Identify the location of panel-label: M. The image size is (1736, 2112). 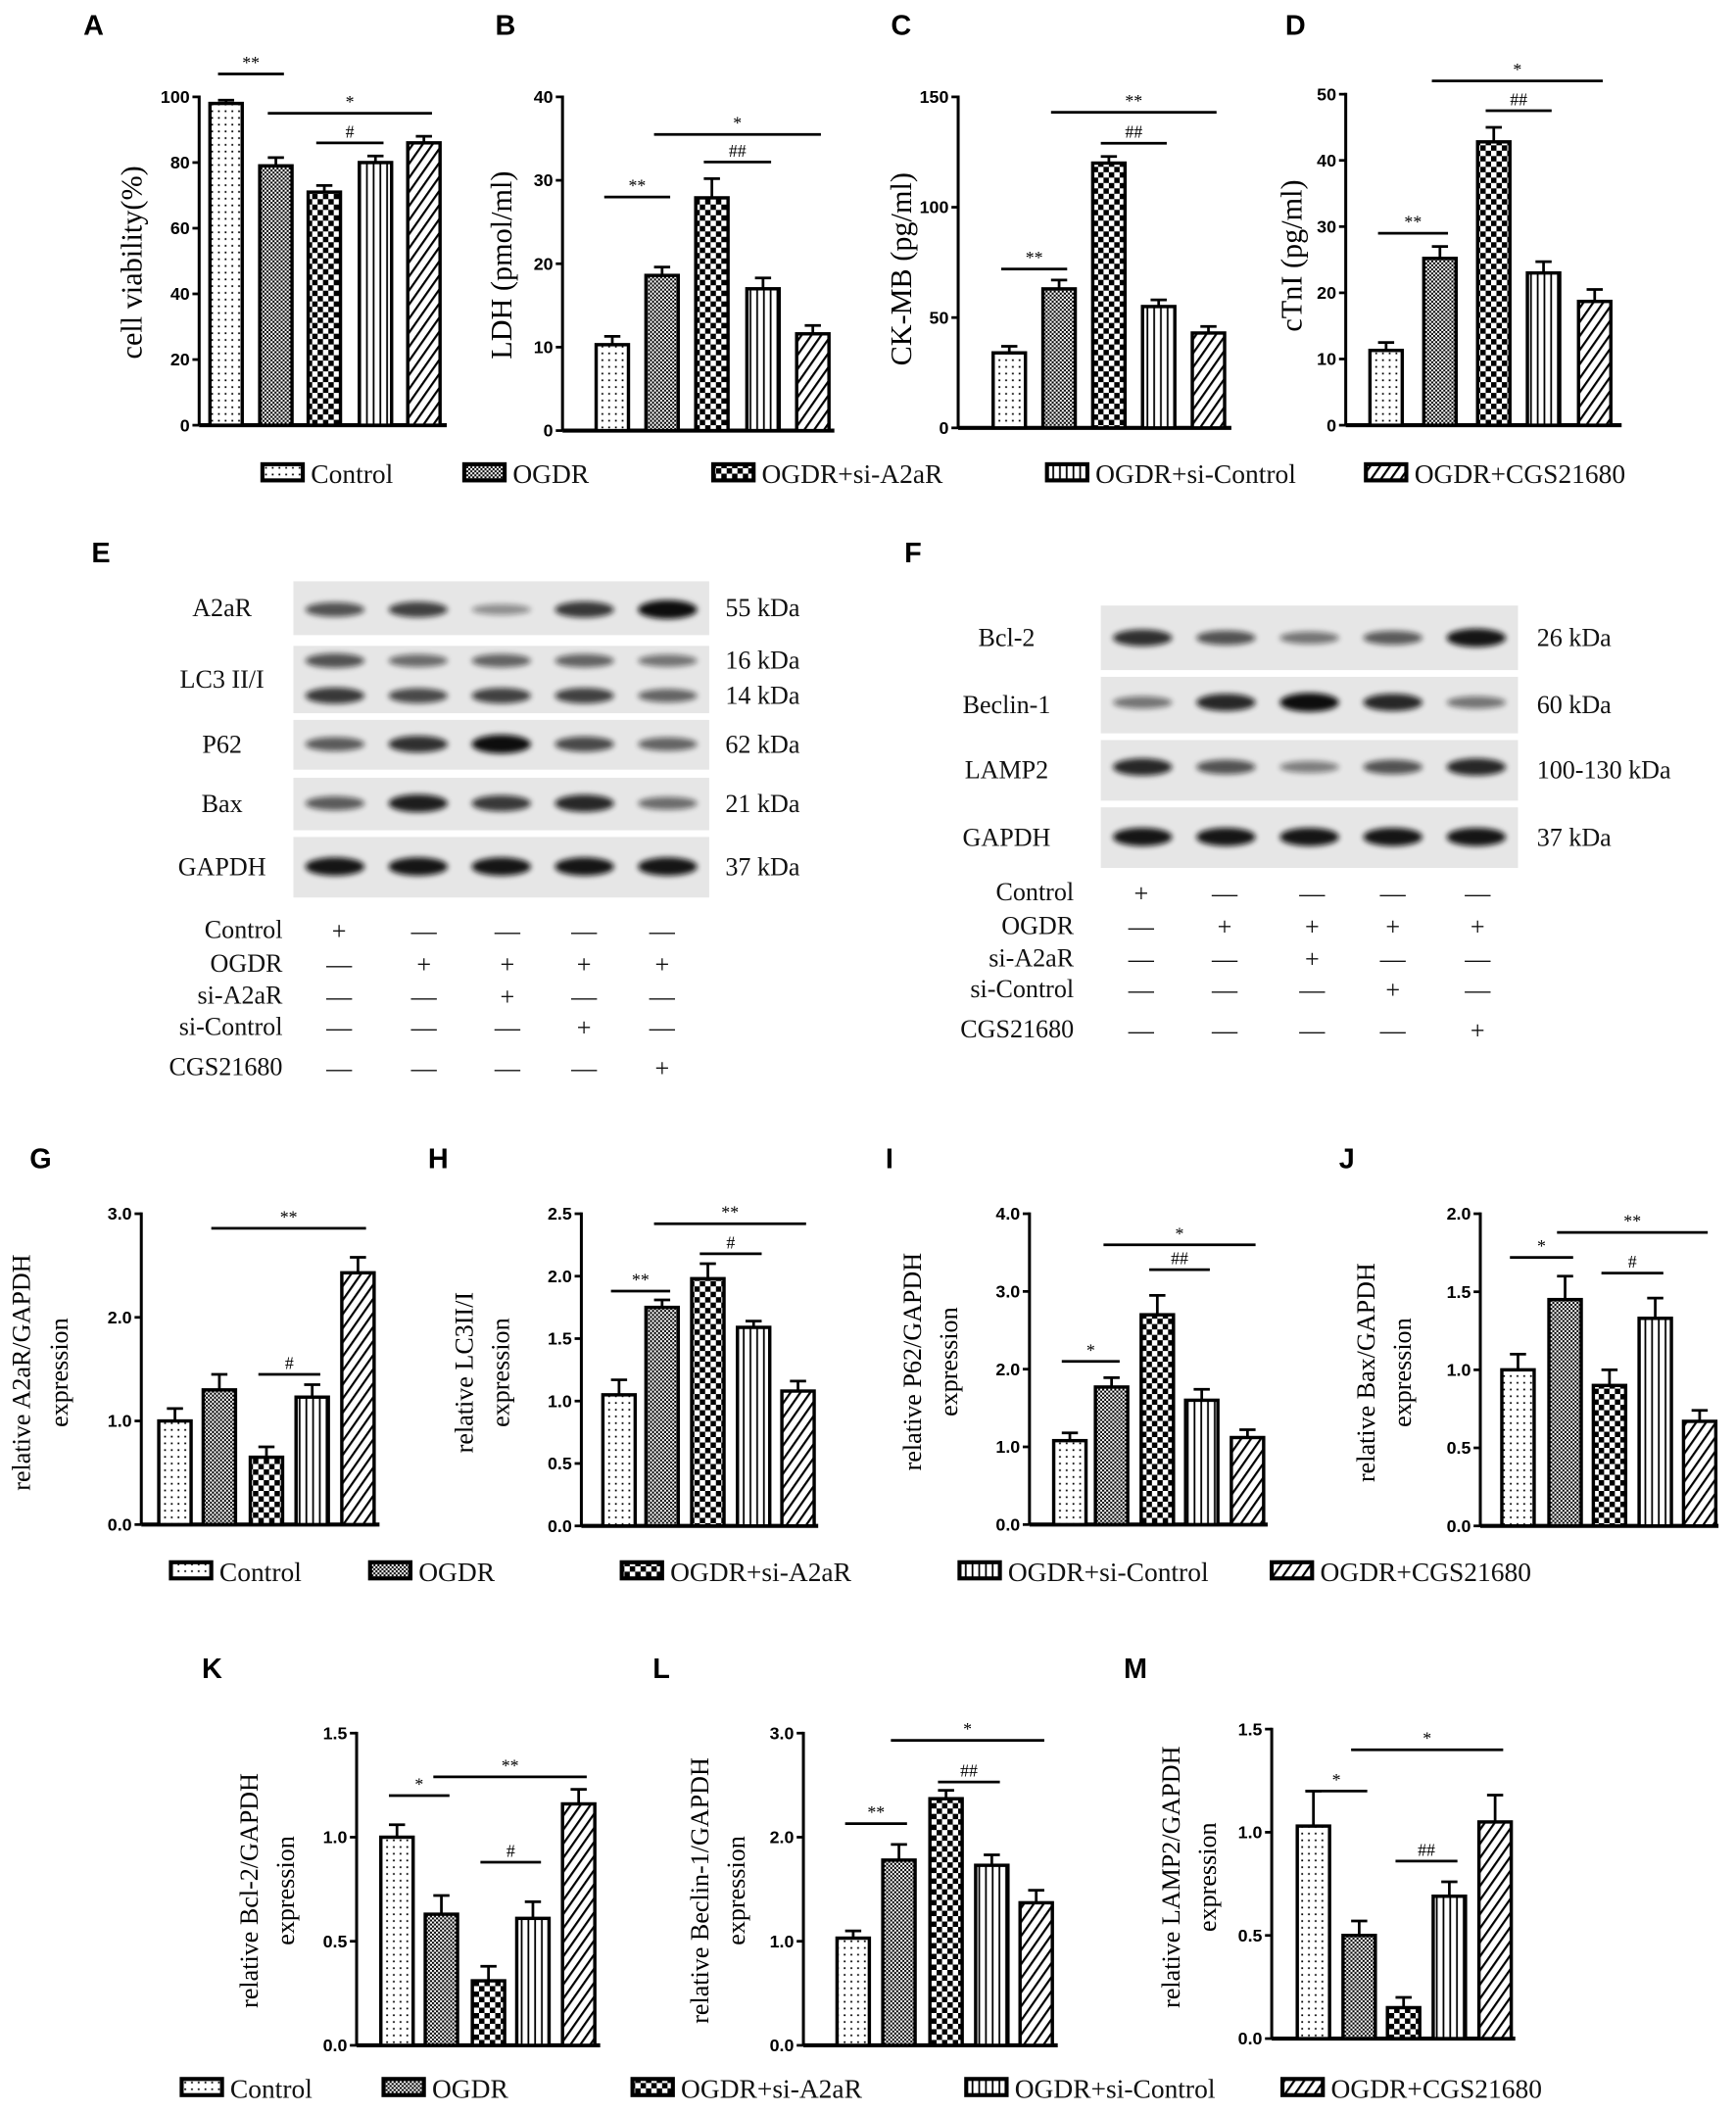
(1135, 1669).